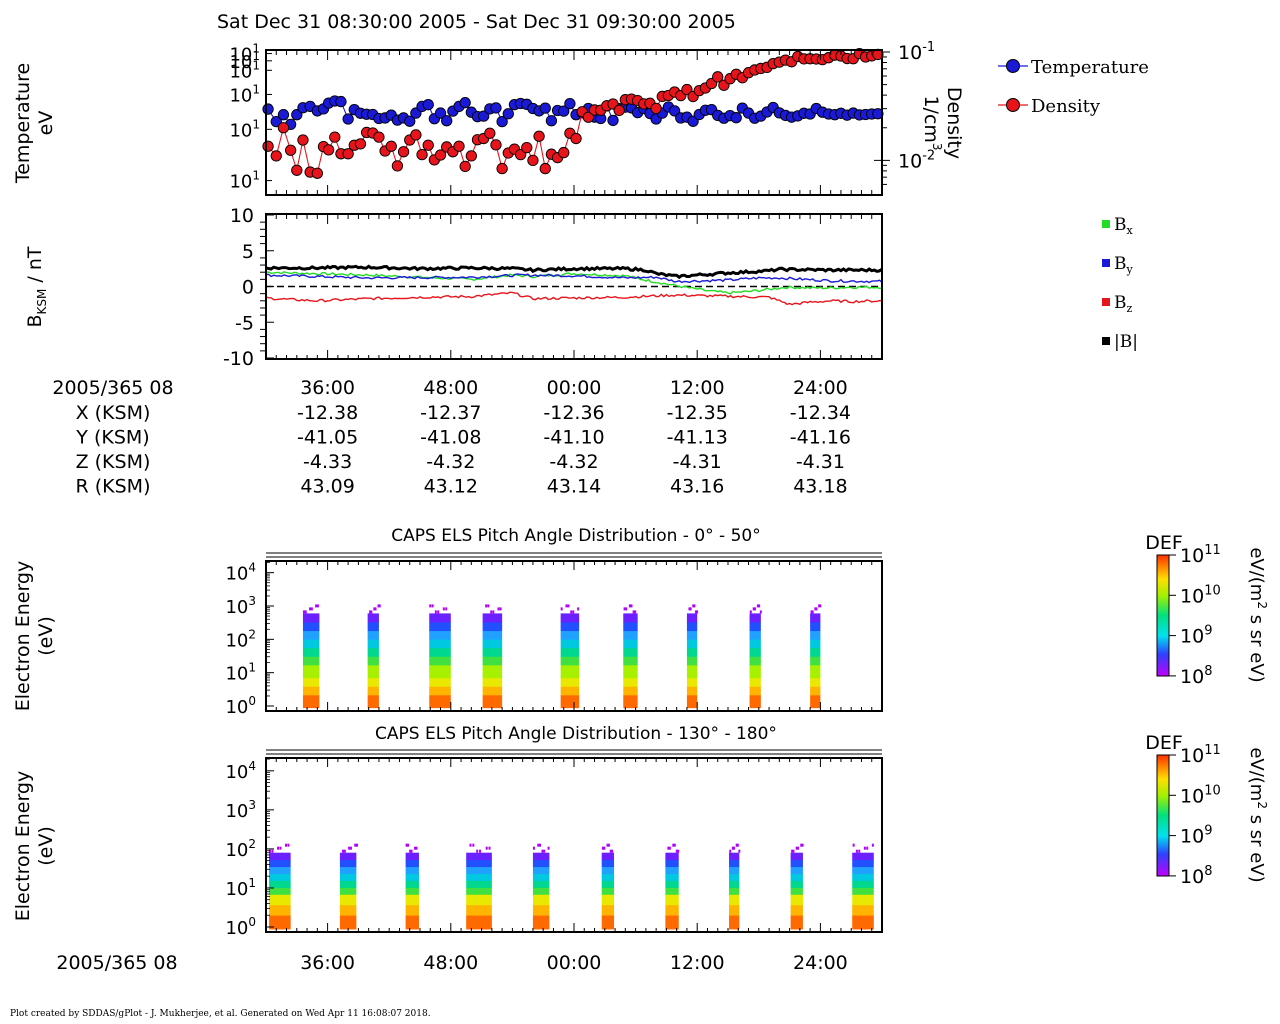  What do you see at coordinates (450, 462) in the screenshot?
I see `ephemeris-value: -4.32` at bounding box center [450, 462].